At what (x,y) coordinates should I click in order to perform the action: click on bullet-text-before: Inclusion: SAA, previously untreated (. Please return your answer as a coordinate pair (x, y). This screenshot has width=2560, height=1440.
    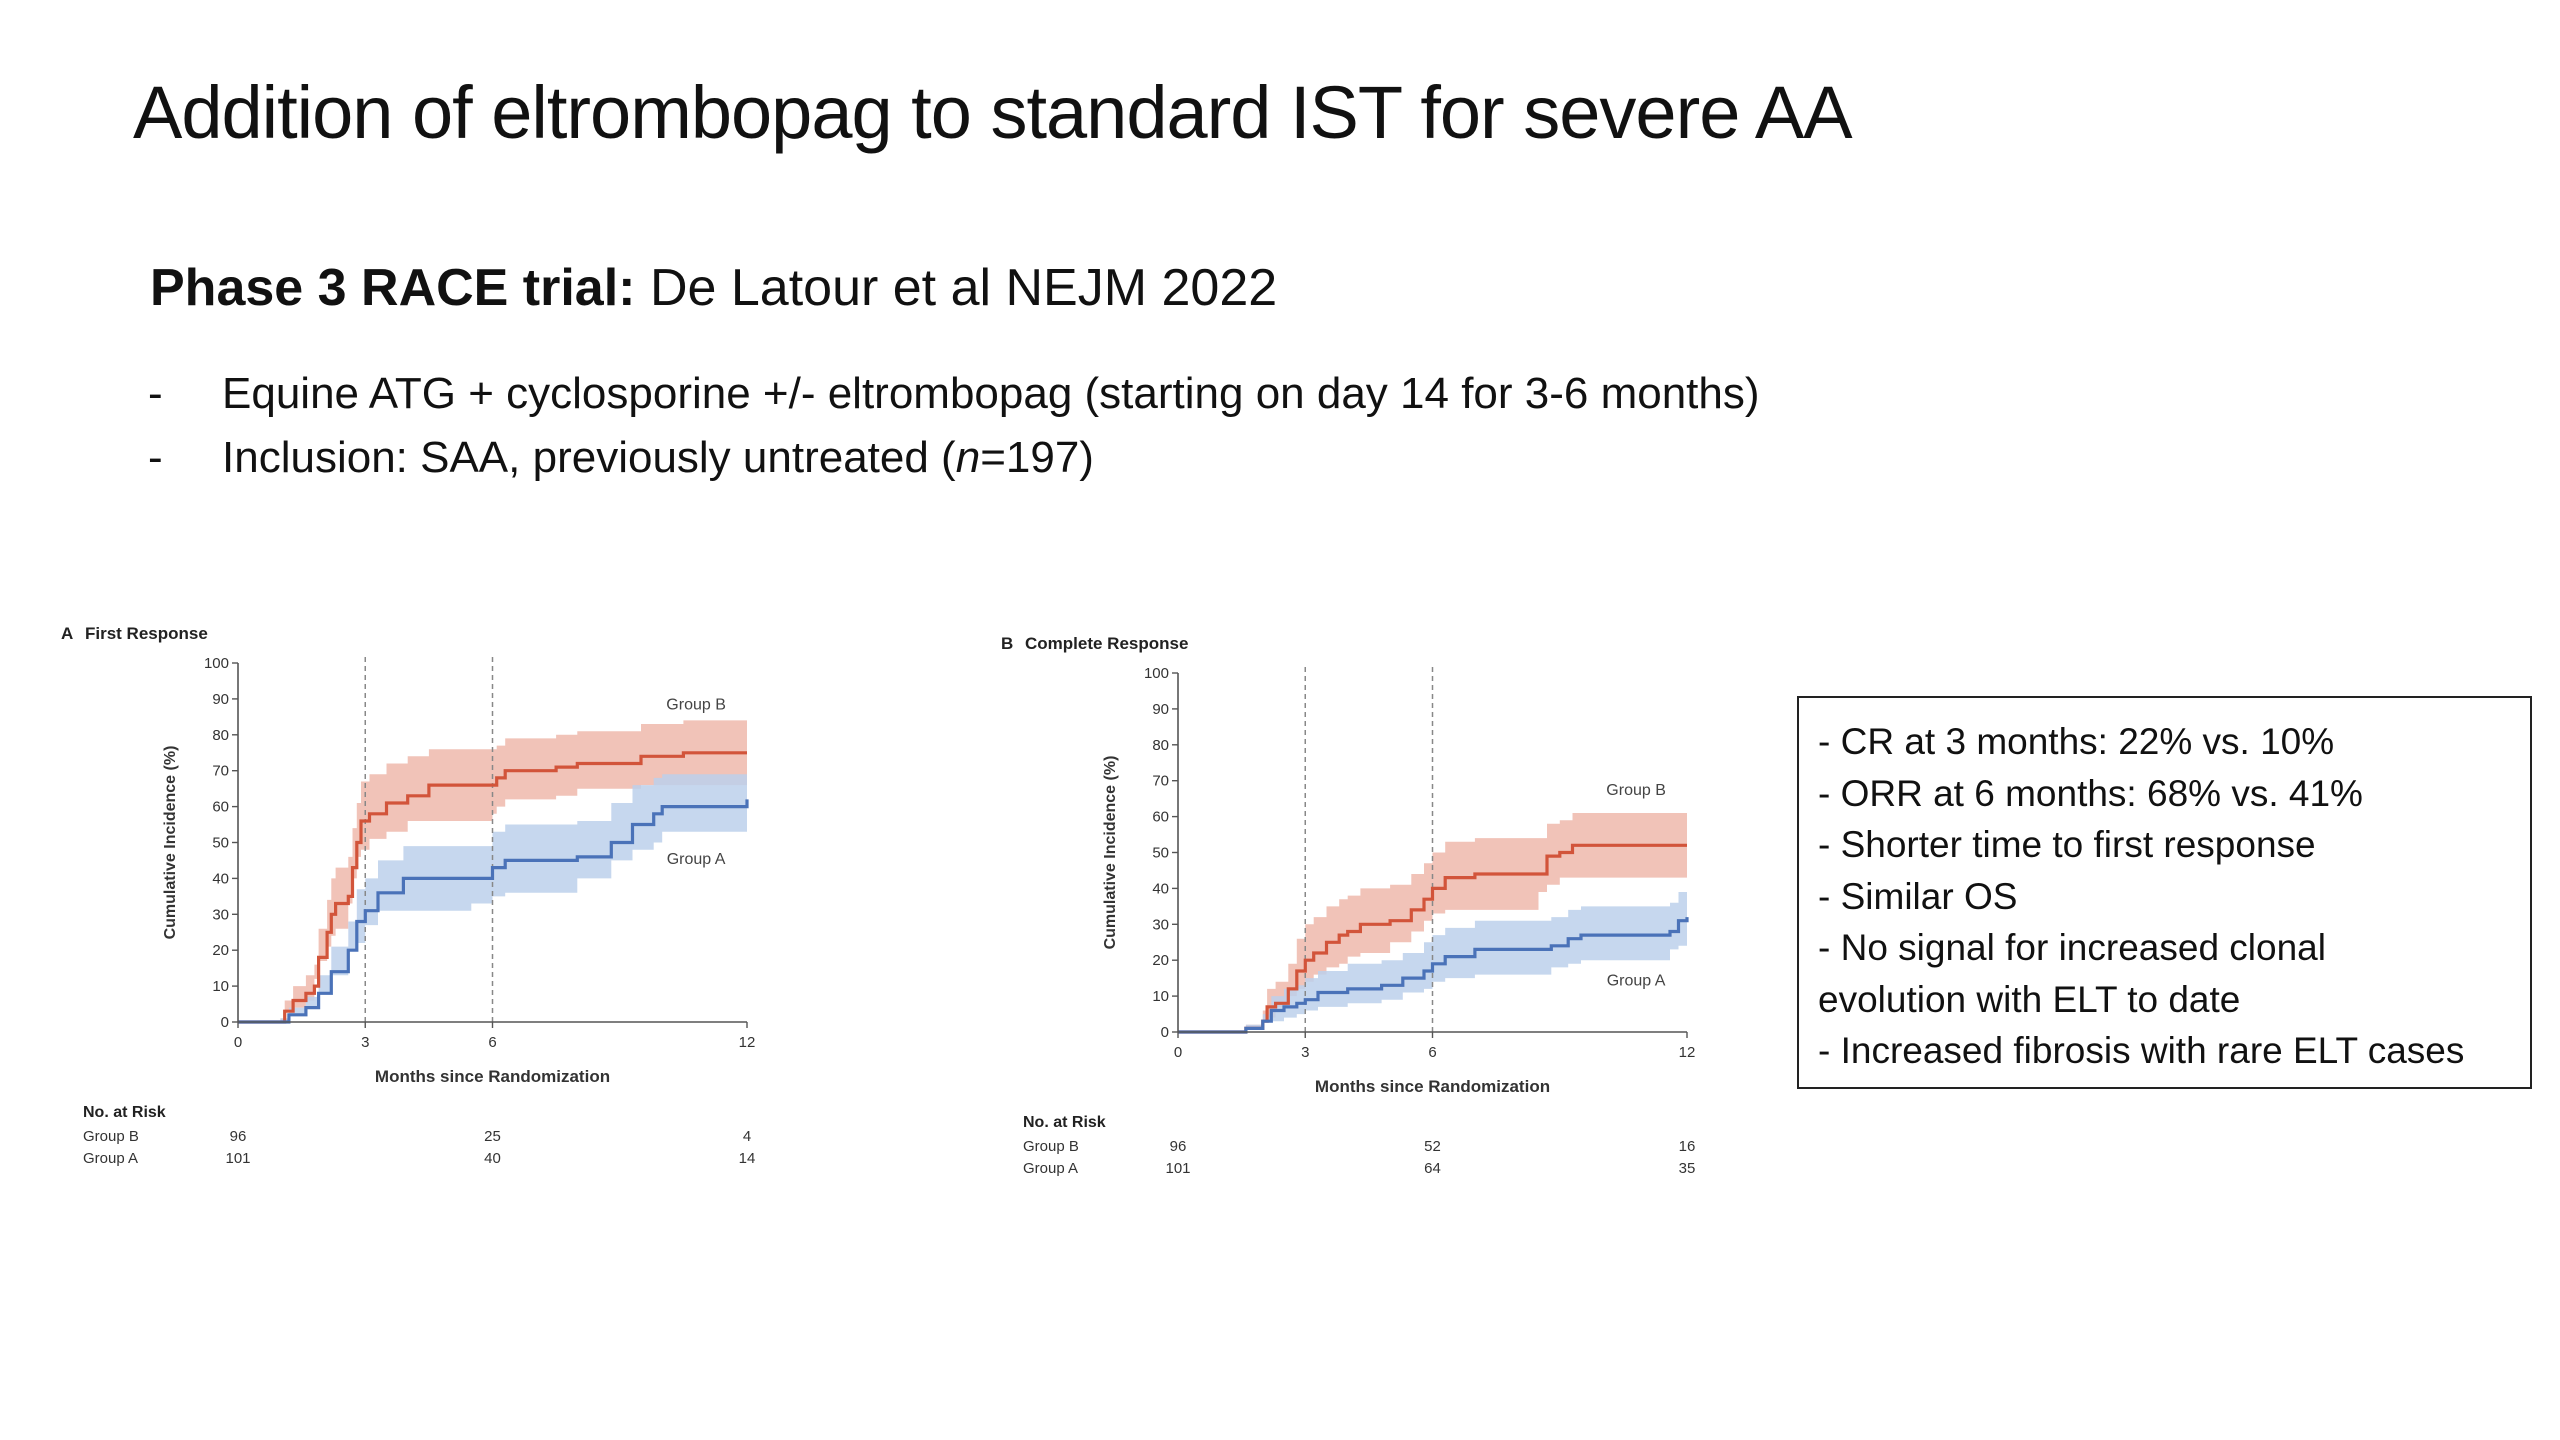
    Looking at the image, I should click on (589, 457).